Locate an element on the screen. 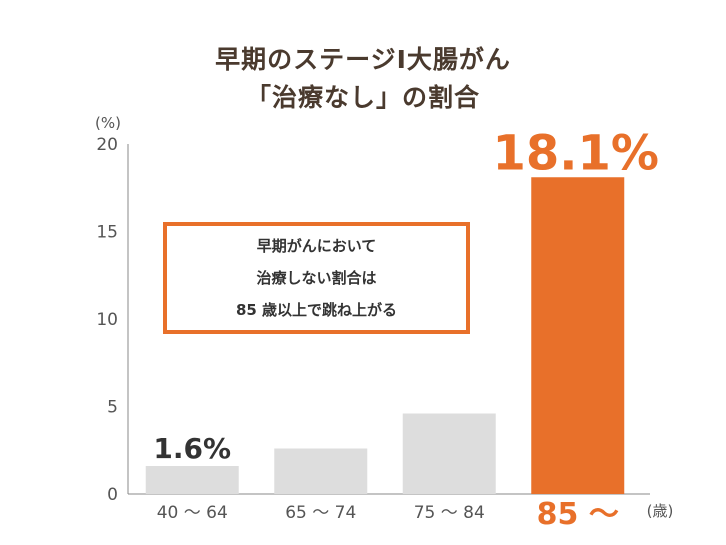  chart-title-line-1: 早期のステージⅠ大腸がん is located at coordinates (363, 59).